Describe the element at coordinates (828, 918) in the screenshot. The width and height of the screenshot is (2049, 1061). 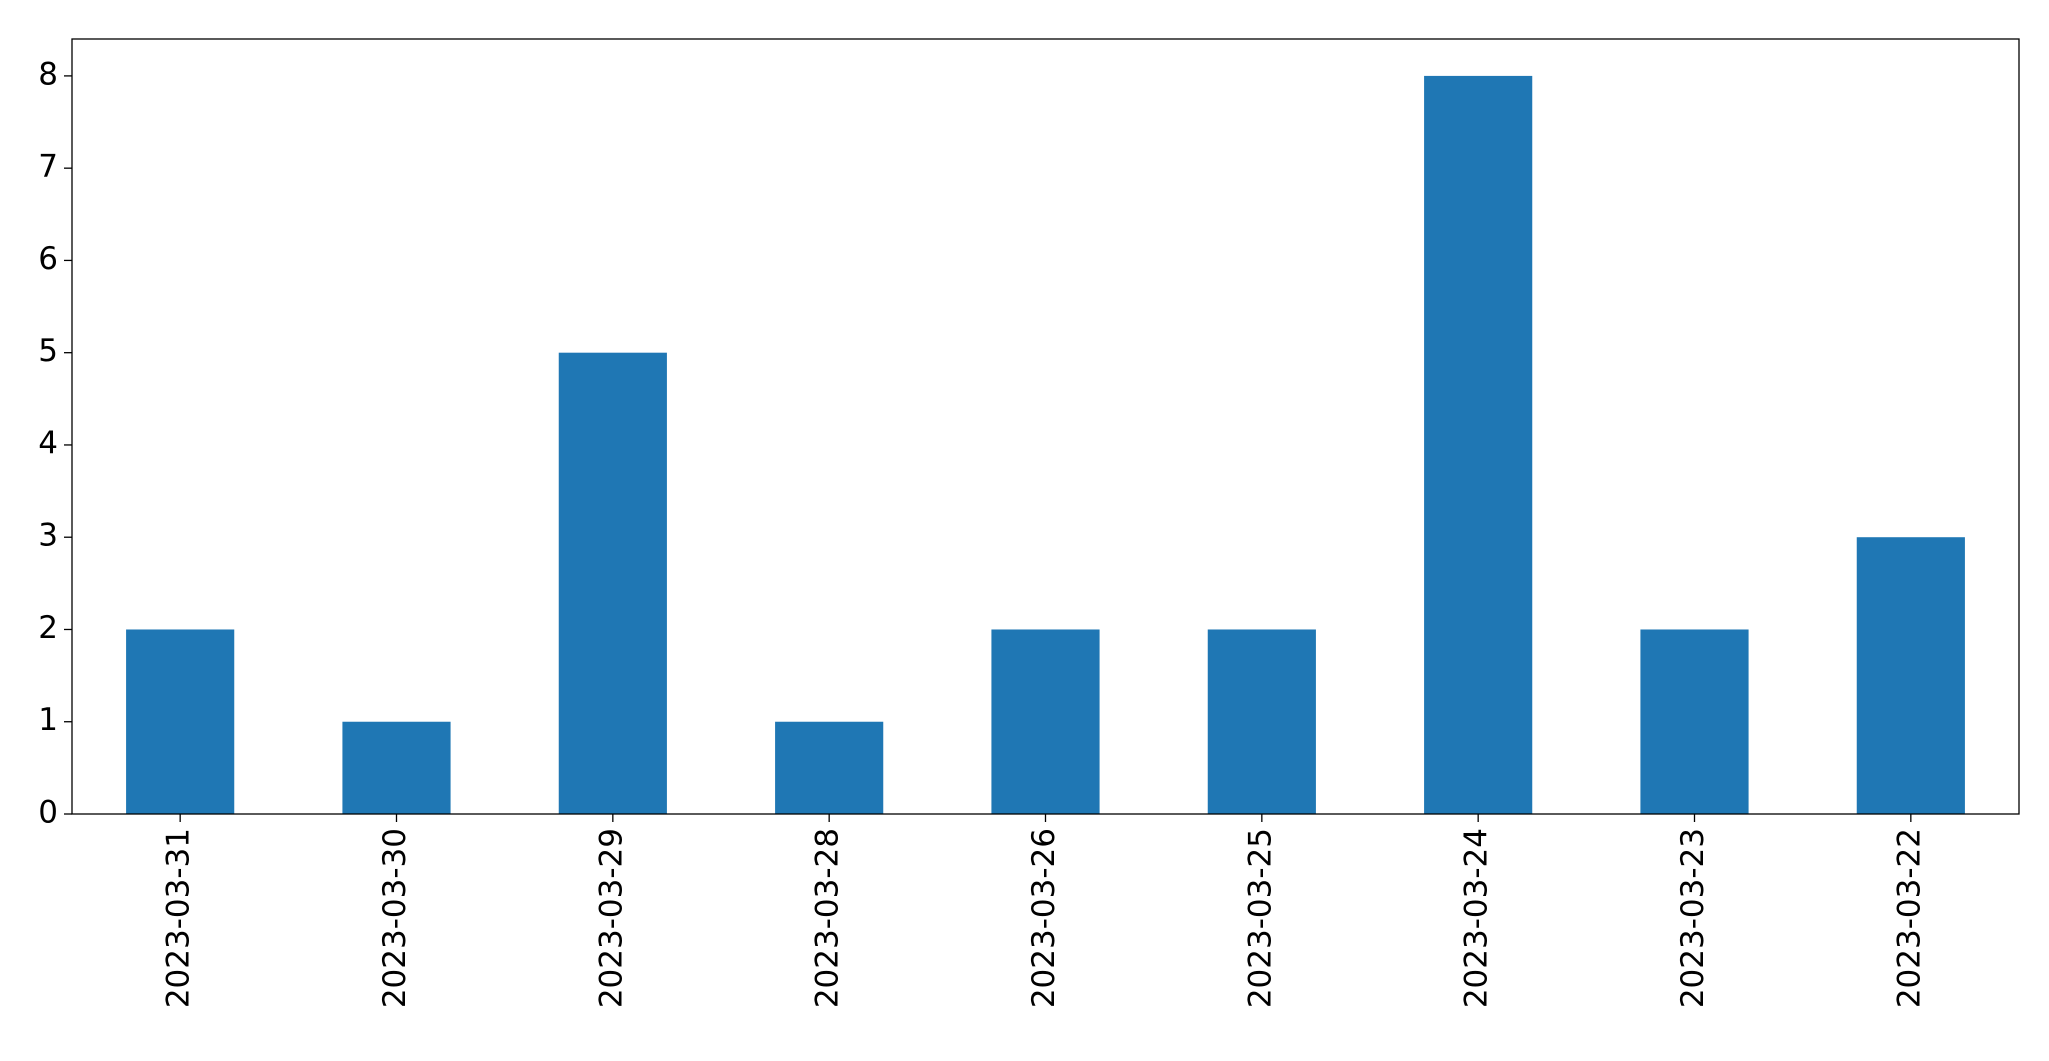
I see `x-tick-label: 2023-03-28` at that location.